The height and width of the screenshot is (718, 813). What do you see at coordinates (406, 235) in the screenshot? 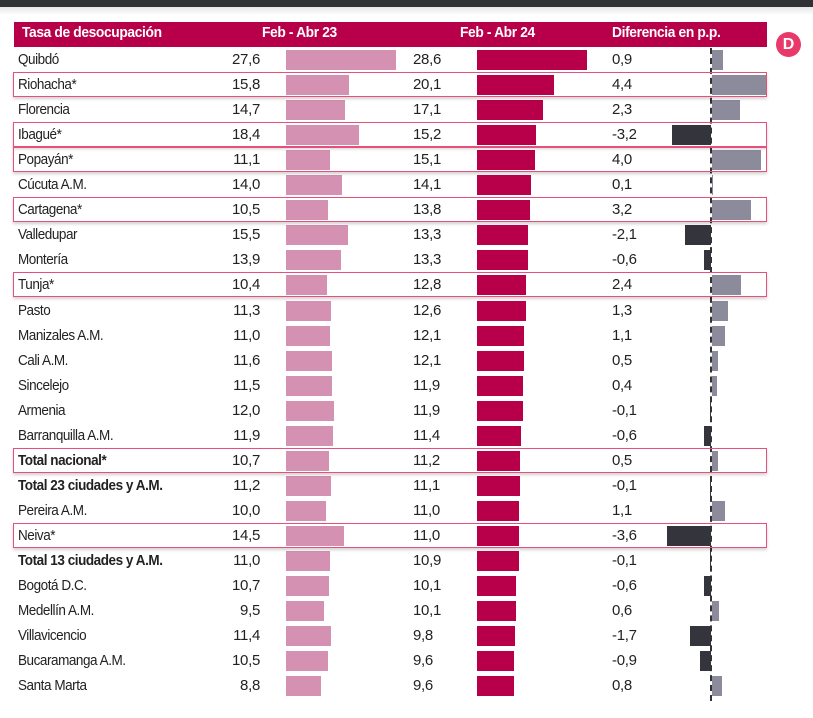
I see `table-row: Valledupar 15,5 13,3 -2,1` at bounding box center [406, 235].